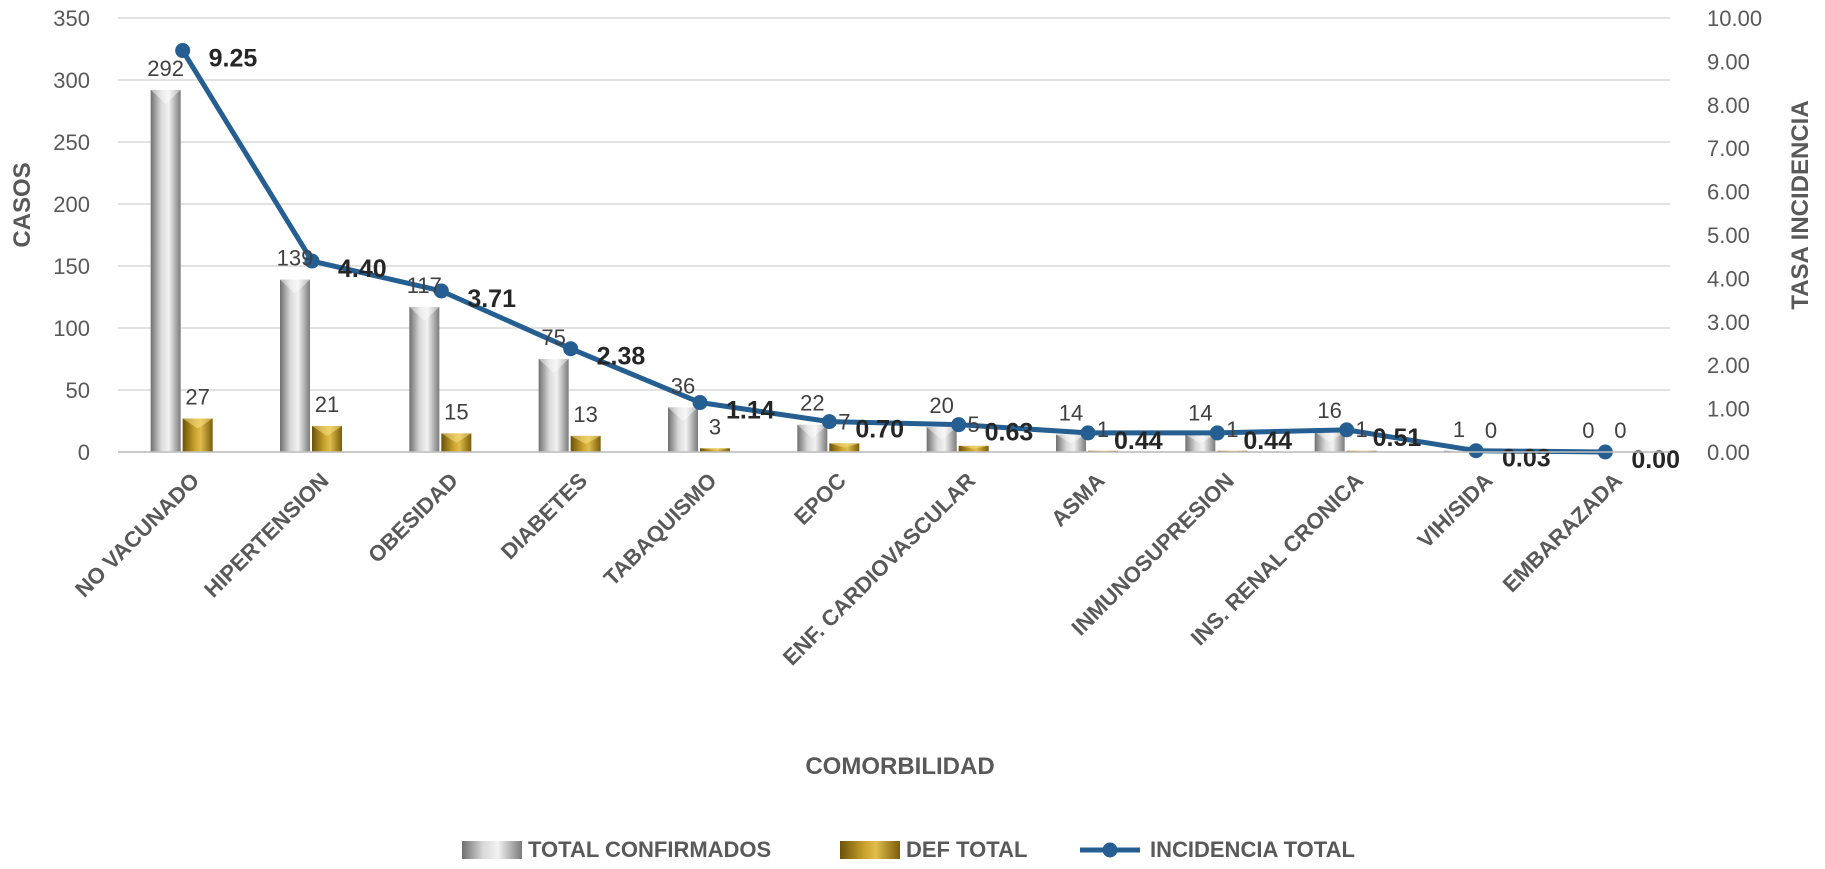 The width and height of the screenshot is (1825, 869). I want to click on legend-label-def-total: DEF TOTAL, so click(966, 849).